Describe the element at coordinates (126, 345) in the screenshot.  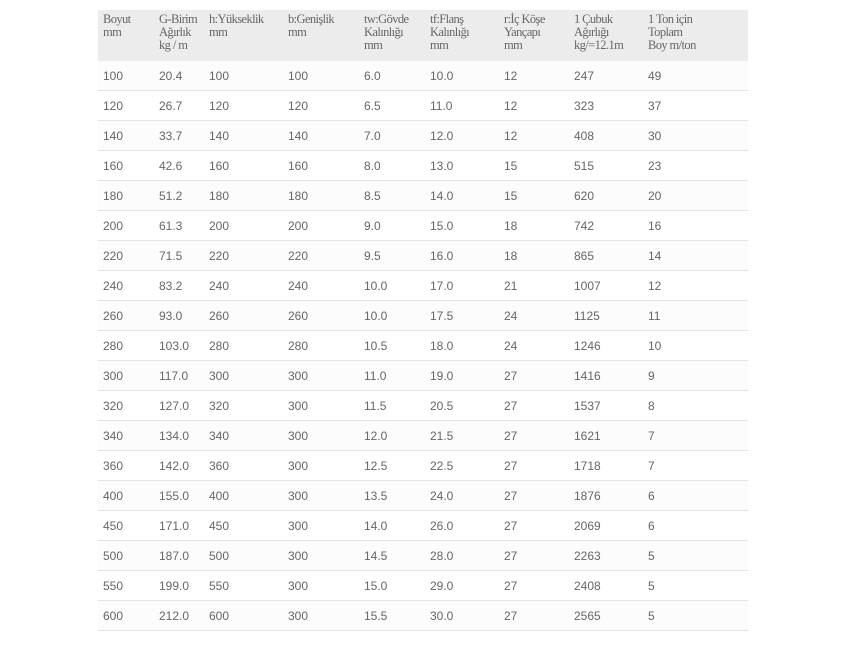
I see `table-cell: 280` at that location.